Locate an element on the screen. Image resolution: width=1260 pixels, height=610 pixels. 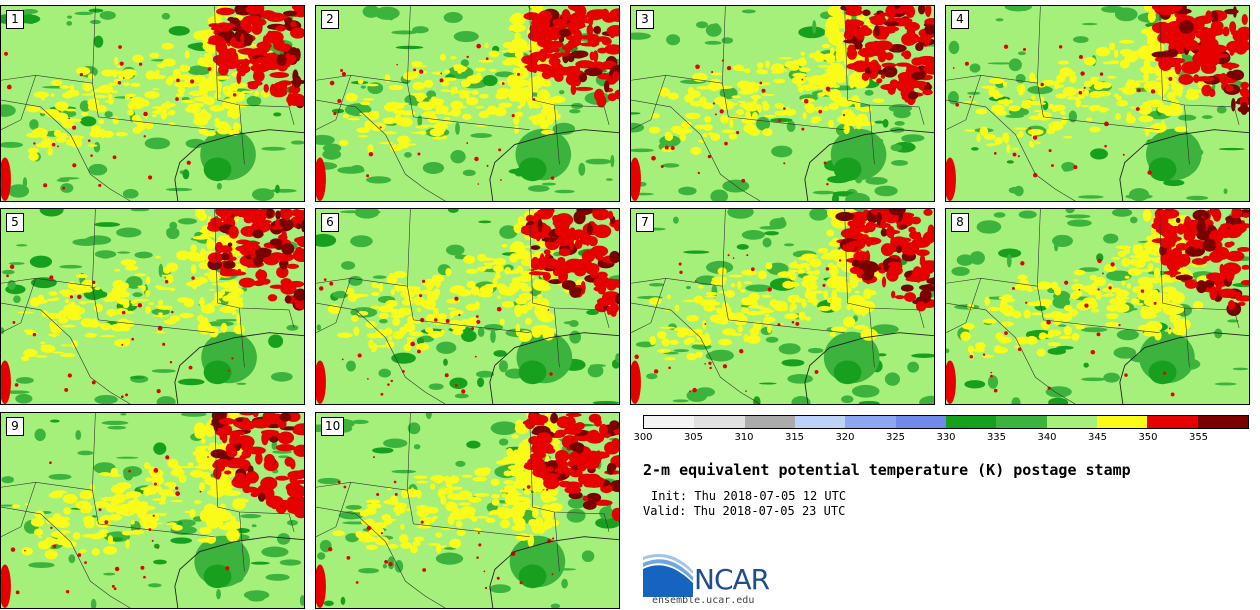
member-number: 2 is located at coordinates (330, 19).